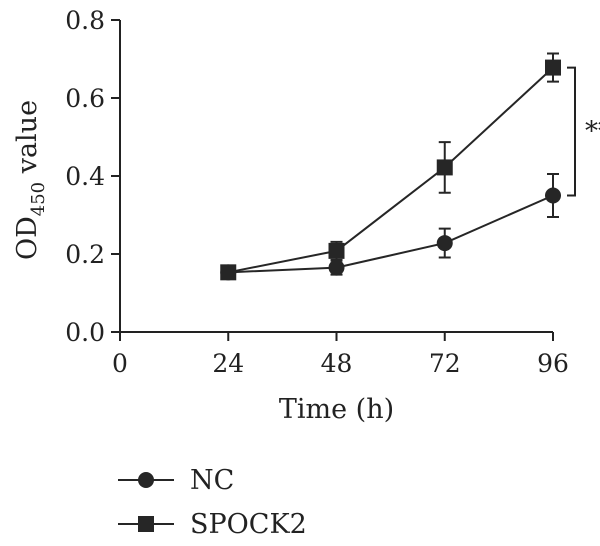 This screenshot has width=600, height=546. I want to click on x-ticks: 0 24 48 72 96, so click(340, 355).